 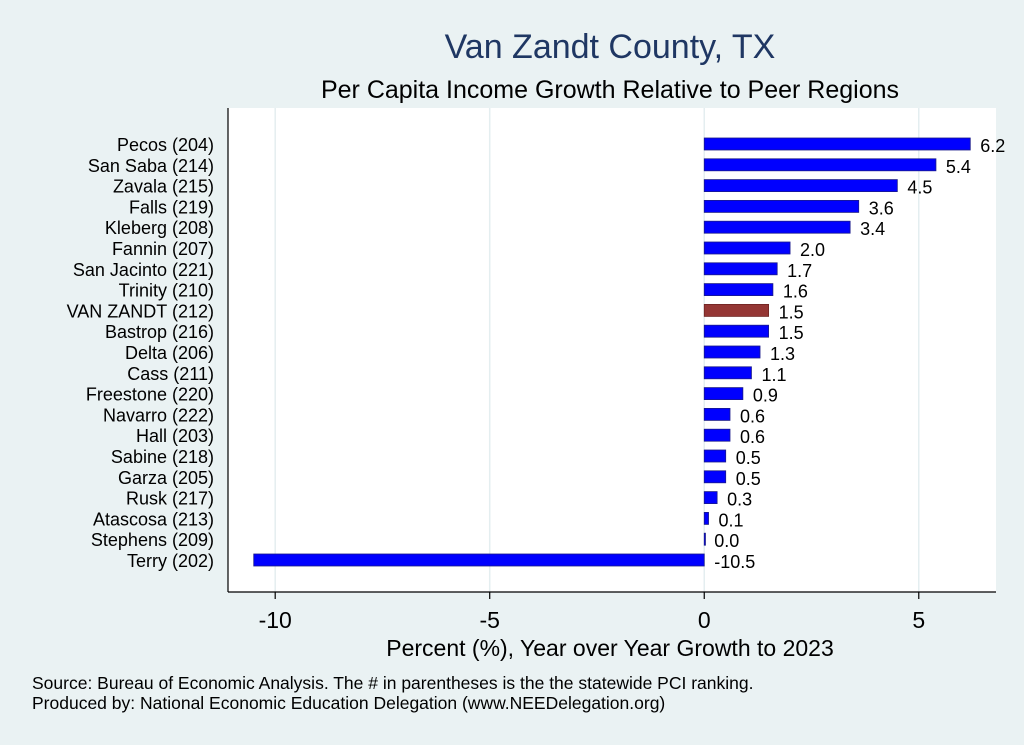 What do you see at coordinates (992, 146) in the screenshot?
I see `bar-value-label: 6.2` at bounding box center [992, 146].